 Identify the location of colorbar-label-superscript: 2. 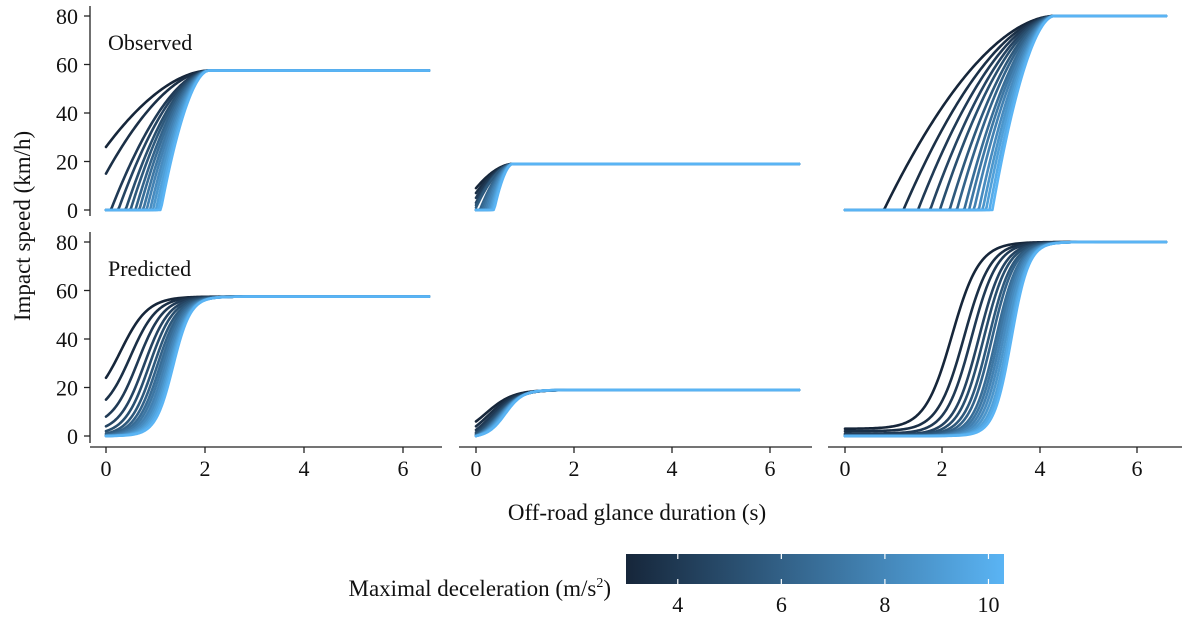
(599, 583).